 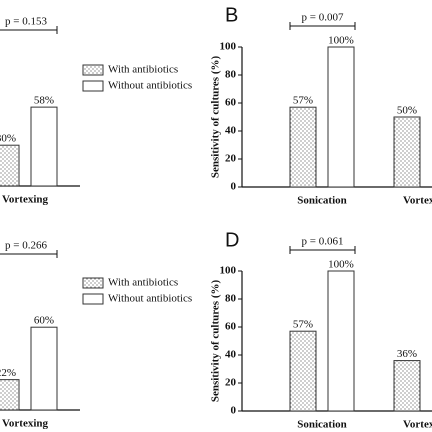 I want to click on panel-letter: B, so click(x=231, y=15).